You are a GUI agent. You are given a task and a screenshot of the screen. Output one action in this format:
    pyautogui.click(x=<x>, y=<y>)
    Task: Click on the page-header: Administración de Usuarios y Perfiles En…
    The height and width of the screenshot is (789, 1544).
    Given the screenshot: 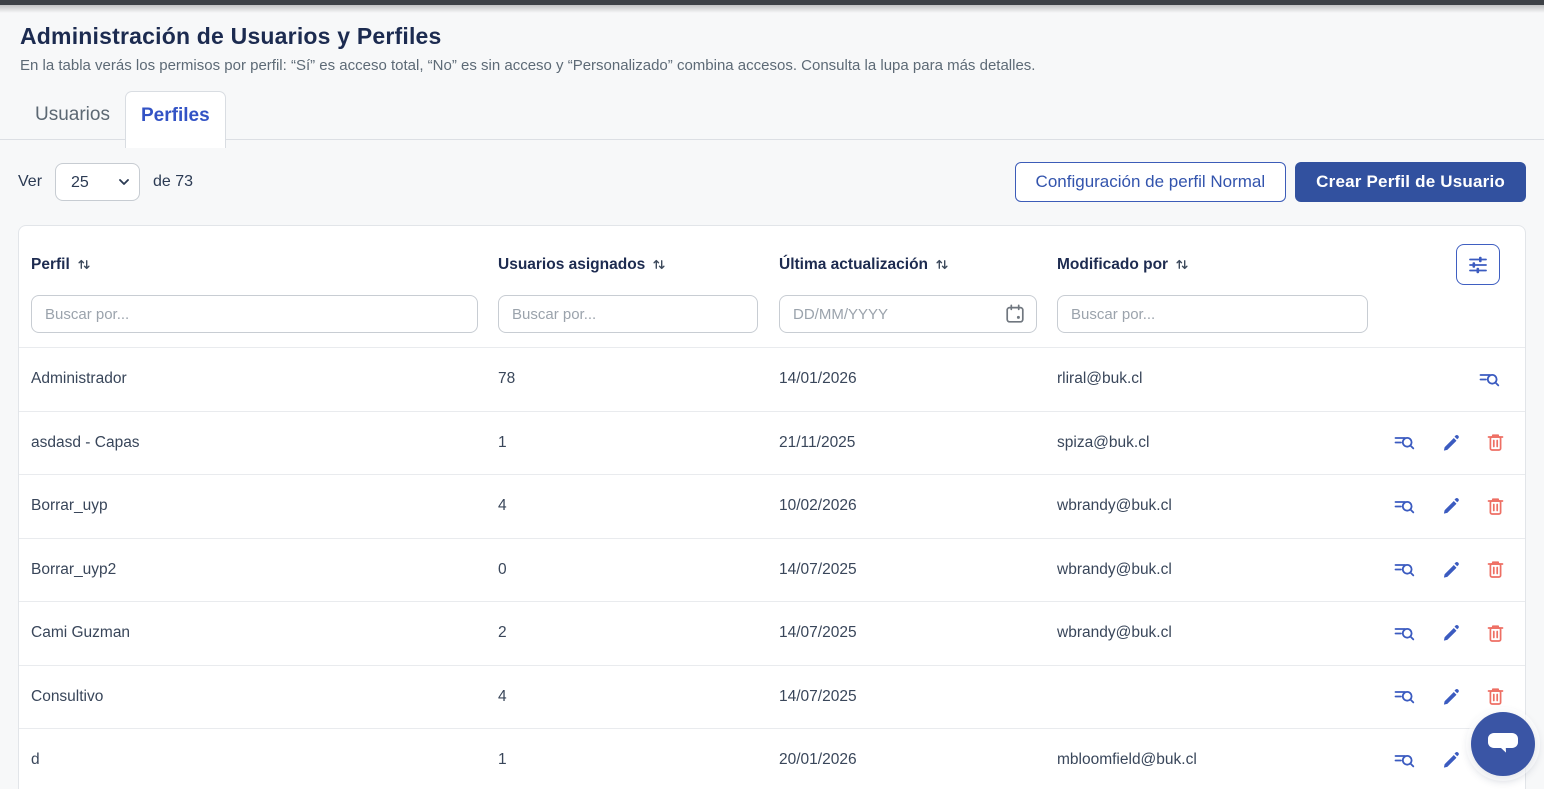 What is the action you would take?
    pyautogui.click(x=772, y=43)
    